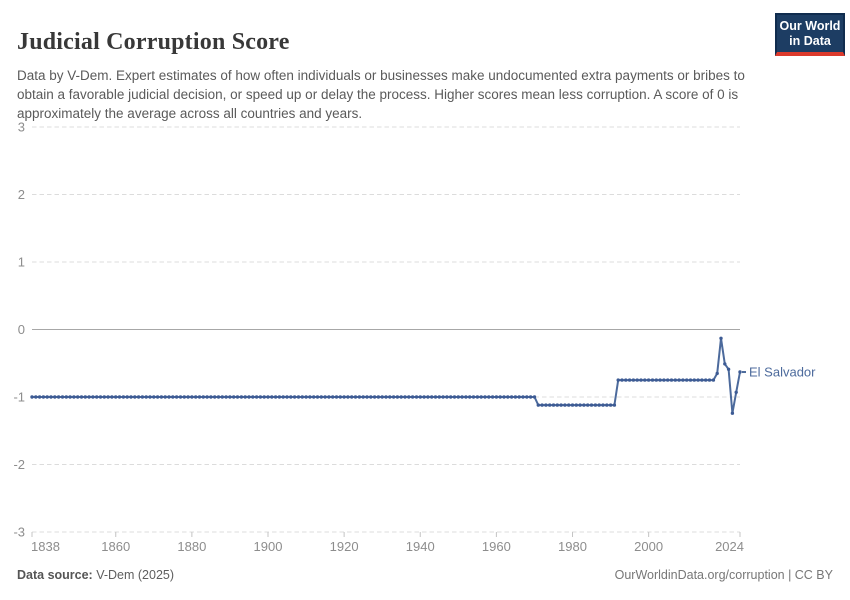 The width and height of the screenshot is (850, 600). What do you see at coordinates (55, 575) in the screenshot?
I see `data-source-label: Data source:` at bounding box center [55, 575].